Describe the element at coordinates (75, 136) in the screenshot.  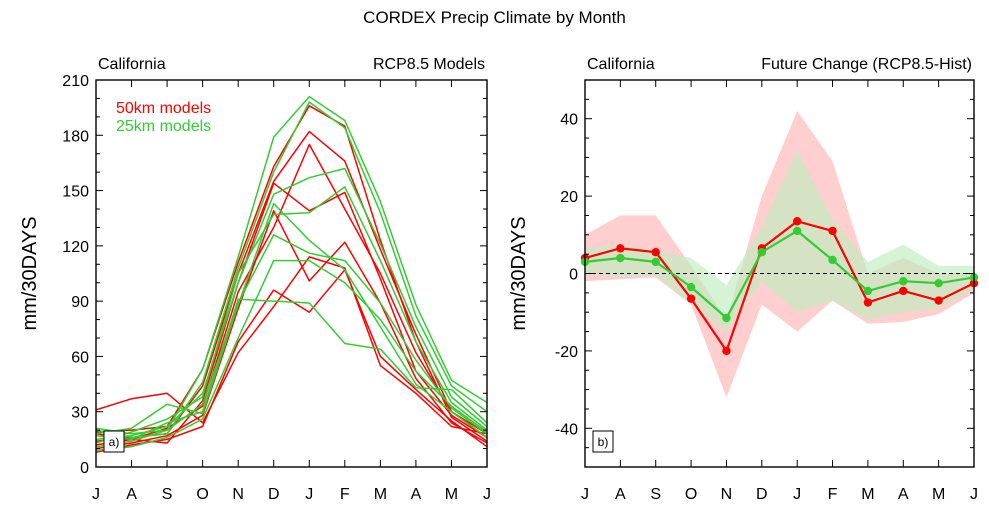
I see `y-tick-label: 180` at that location.